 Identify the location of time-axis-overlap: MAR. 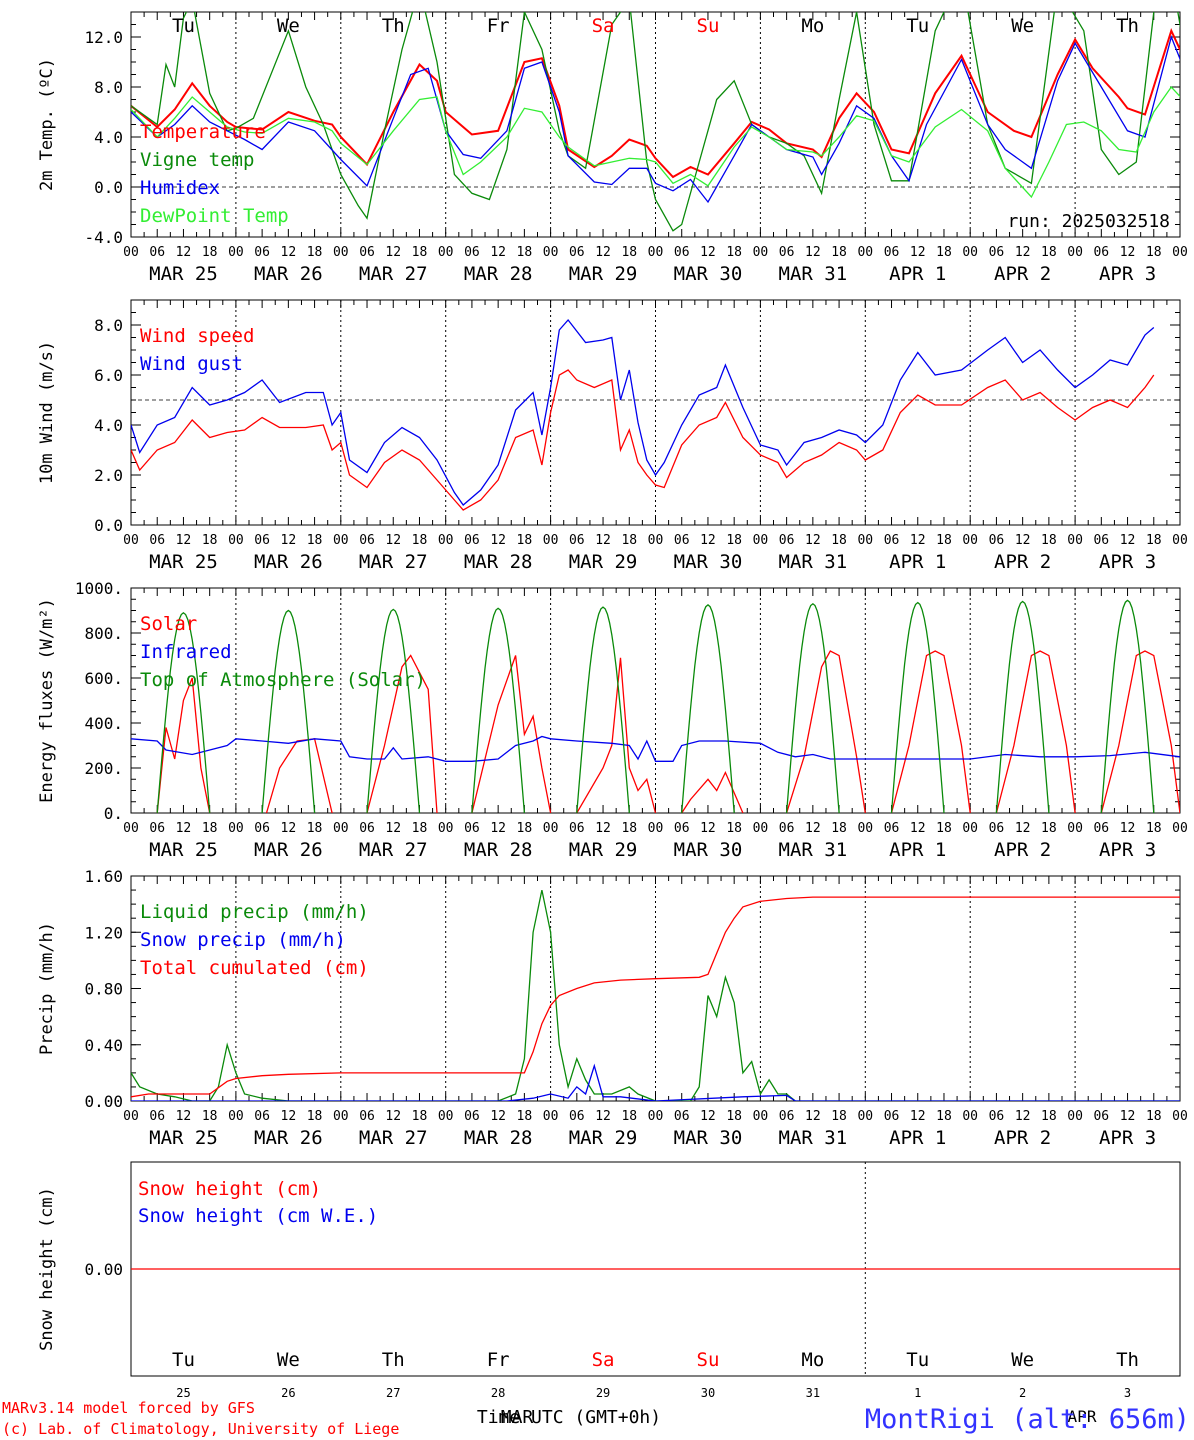
(517, 1417).